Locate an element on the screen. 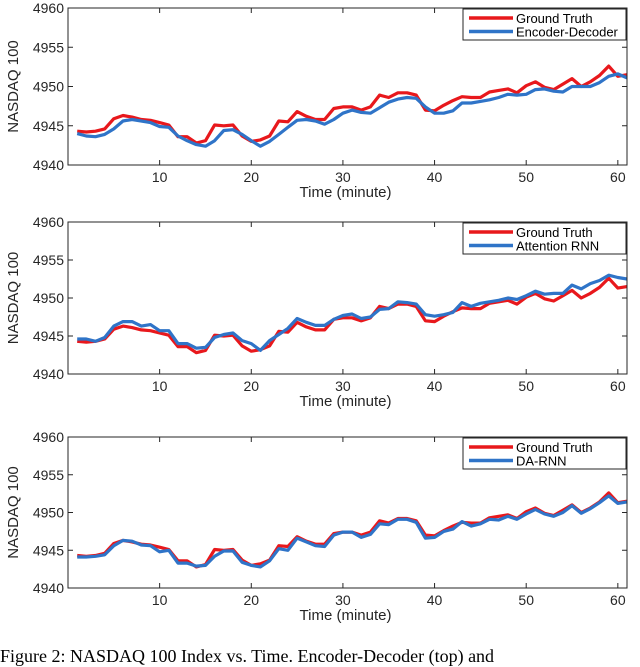 This screenshot has width=640, height=667. legend-label: DA-RNN is located at coordinates (541, 461).